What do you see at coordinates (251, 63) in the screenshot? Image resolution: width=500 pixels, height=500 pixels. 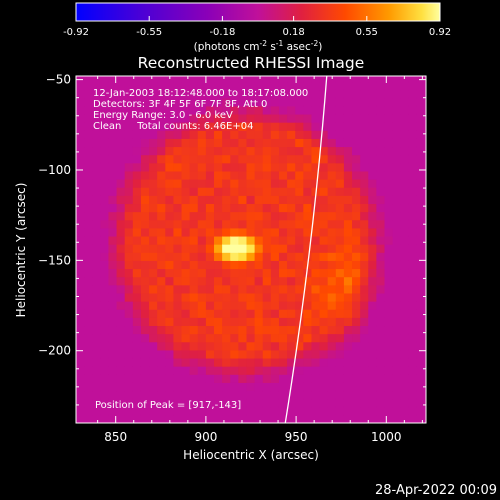 I see `chart-title: Reconstructed RHESSI Image` at bounding box center [251, 63].